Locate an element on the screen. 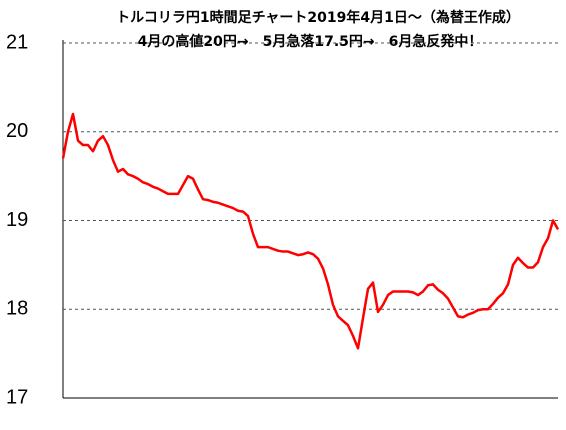 The image size is (566, 430). chart-title: トルコリラ円1時間足チャート2019年4月1日～（為替王作成） is located at coordinates (318, 17).